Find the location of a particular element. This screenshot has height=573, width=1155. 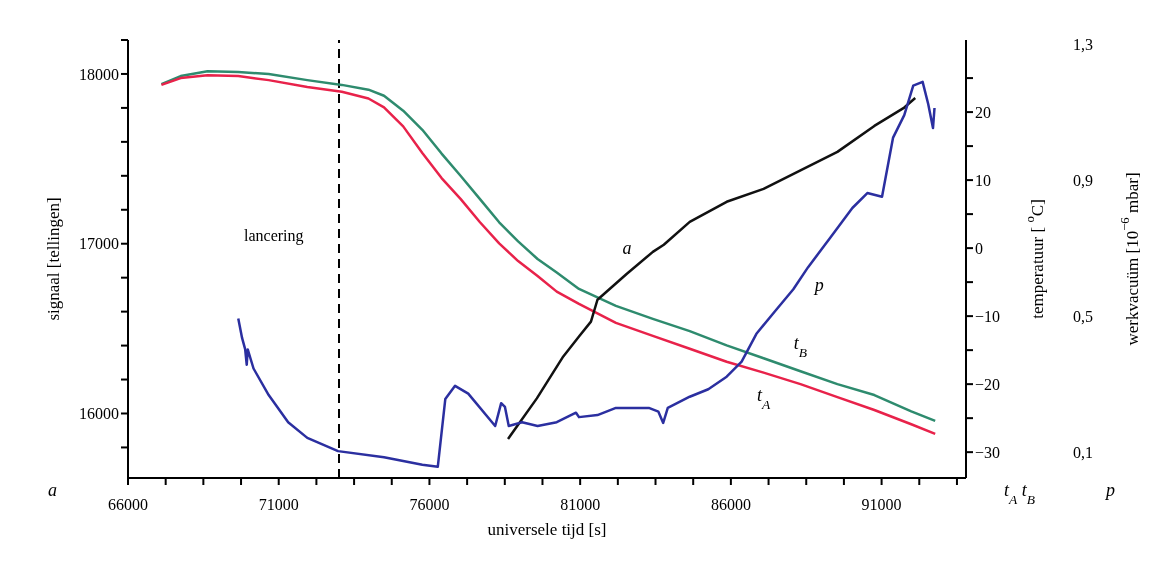

series-label: t$_{B}$ is located at coordinates (800, 346).